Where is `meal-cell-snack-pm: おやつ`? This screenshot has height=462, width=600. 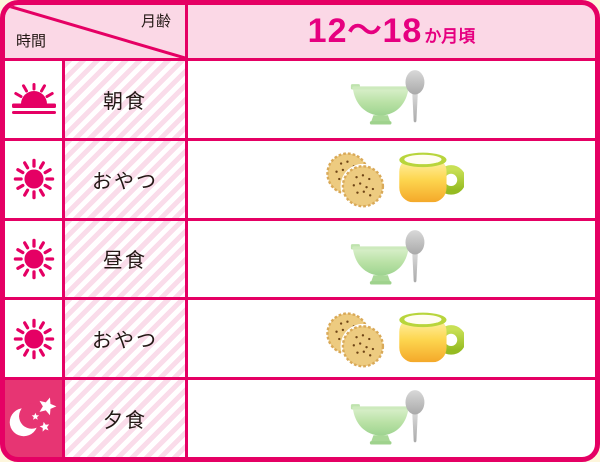
meal-cell-snack-pm: おやつ is located at coordinates (125, 339).